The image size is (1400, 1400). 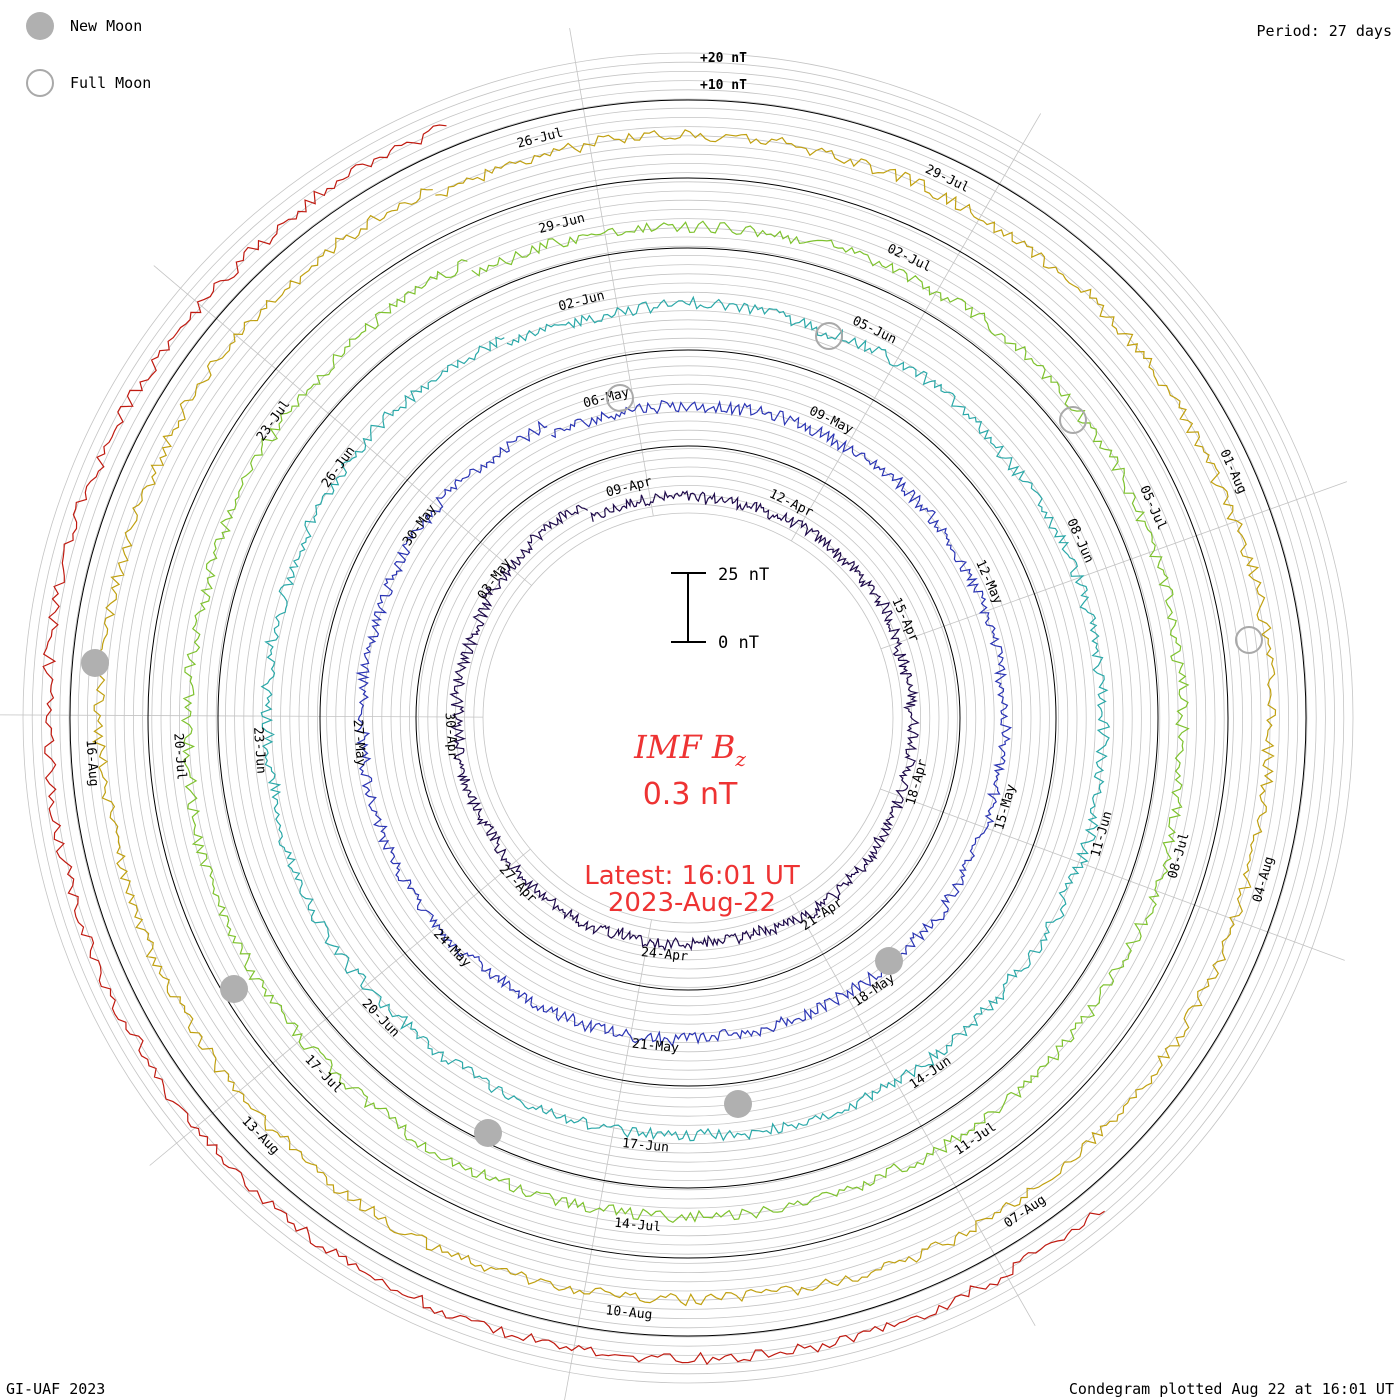 What do you see at coordinates (106, 26) in the screenshot?
I see `legend-new-moon-label: New Moon` at bounding box center [106, 26].